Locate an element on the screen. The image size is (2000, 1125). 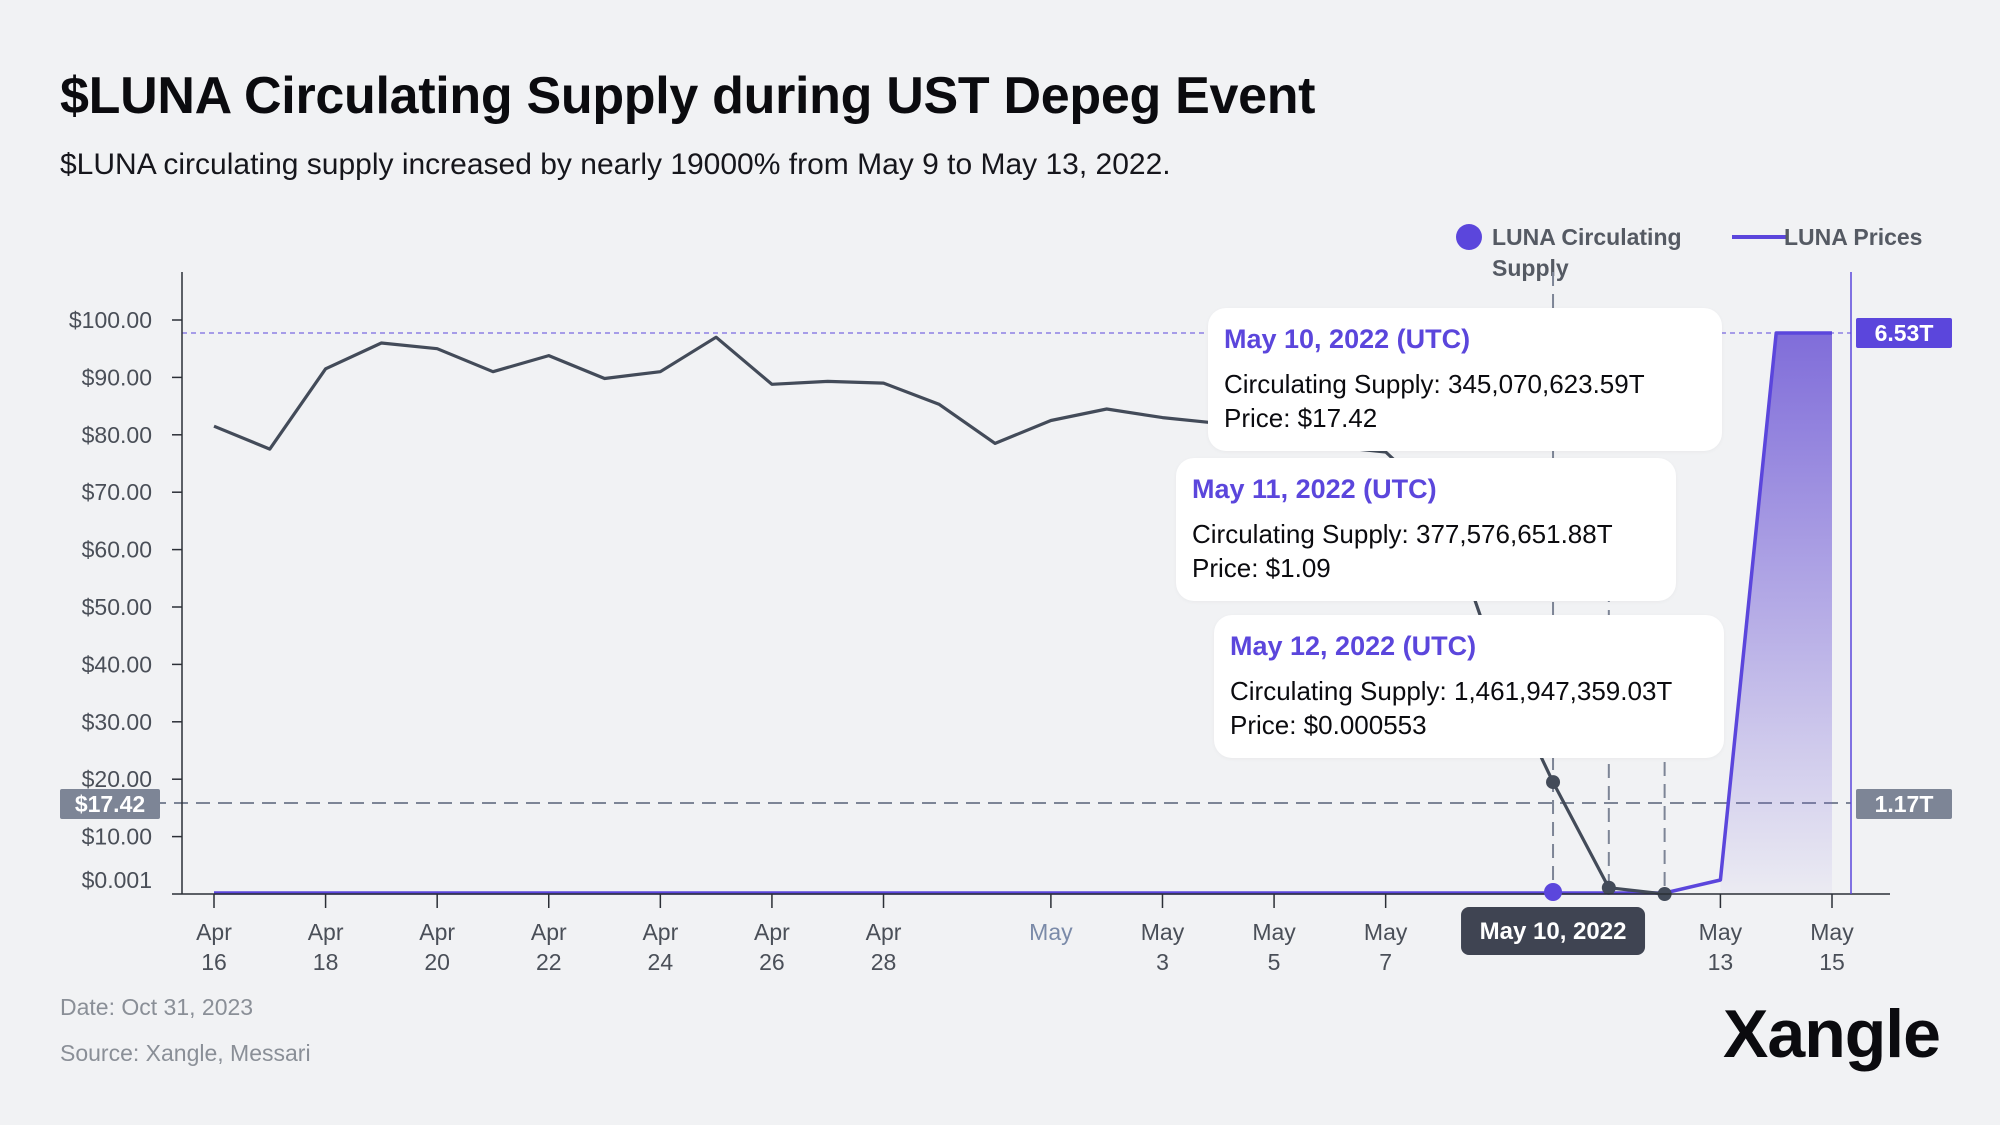
legend-label-prices: LUNA Prices is located at coordinates (1853, 237).